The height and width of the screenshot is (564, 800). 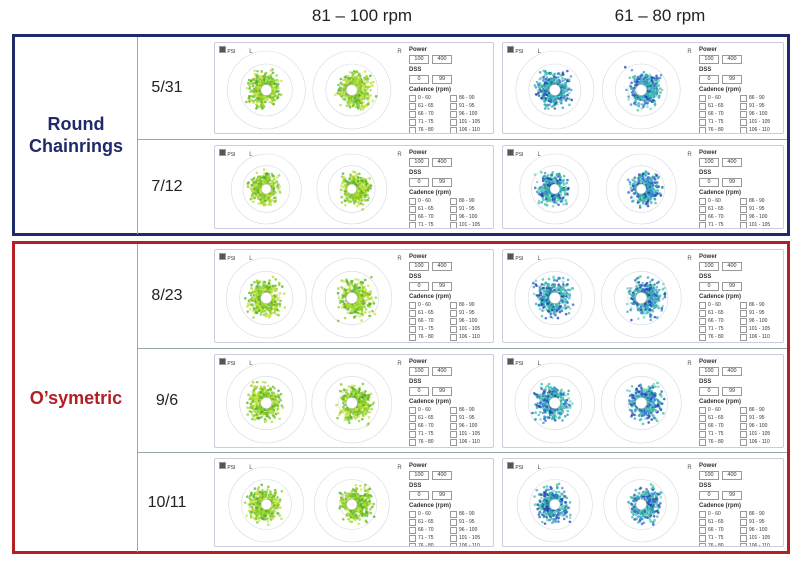 What do you see at coordinates (428, 341) in the screenshot?
I see `cadence-option: 81 - 85` at bounding box center [428, 341].